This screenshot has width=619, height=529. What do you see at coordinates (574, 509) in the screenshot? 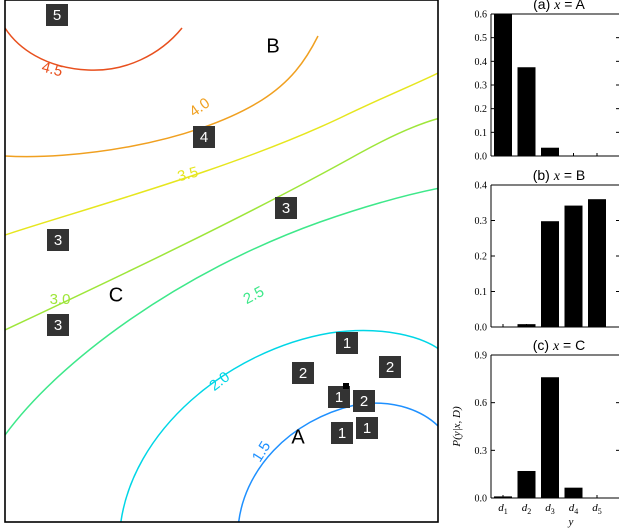
I see `x-tick-label: d4` at bounding box center [574, 509].